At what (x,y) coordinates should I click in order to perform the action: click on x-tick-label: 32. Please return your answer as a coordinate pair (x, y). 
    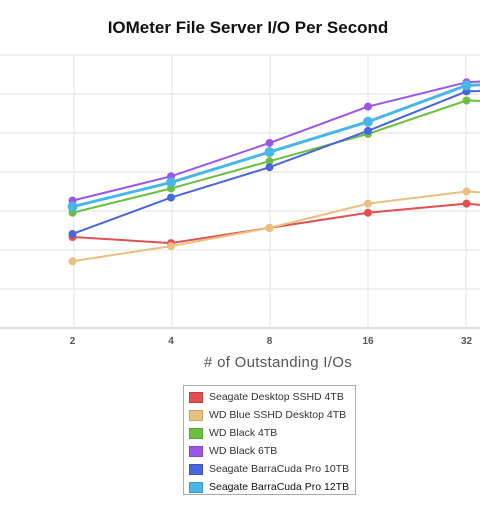
    Looking at the image, I should click on (467, 341).